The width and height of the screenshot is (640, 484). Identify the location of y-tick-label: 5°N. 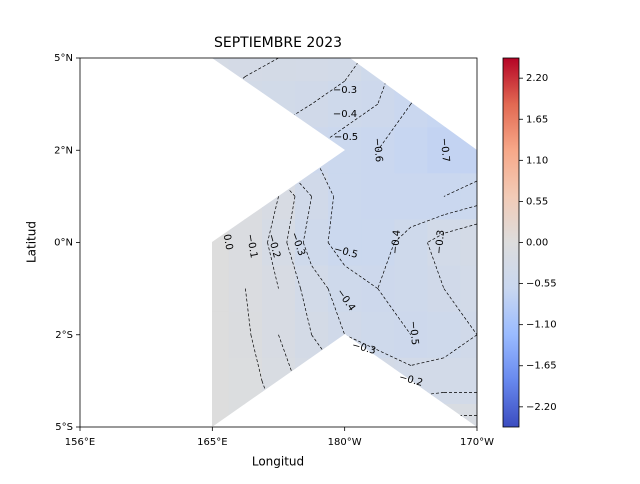
(63, 58).